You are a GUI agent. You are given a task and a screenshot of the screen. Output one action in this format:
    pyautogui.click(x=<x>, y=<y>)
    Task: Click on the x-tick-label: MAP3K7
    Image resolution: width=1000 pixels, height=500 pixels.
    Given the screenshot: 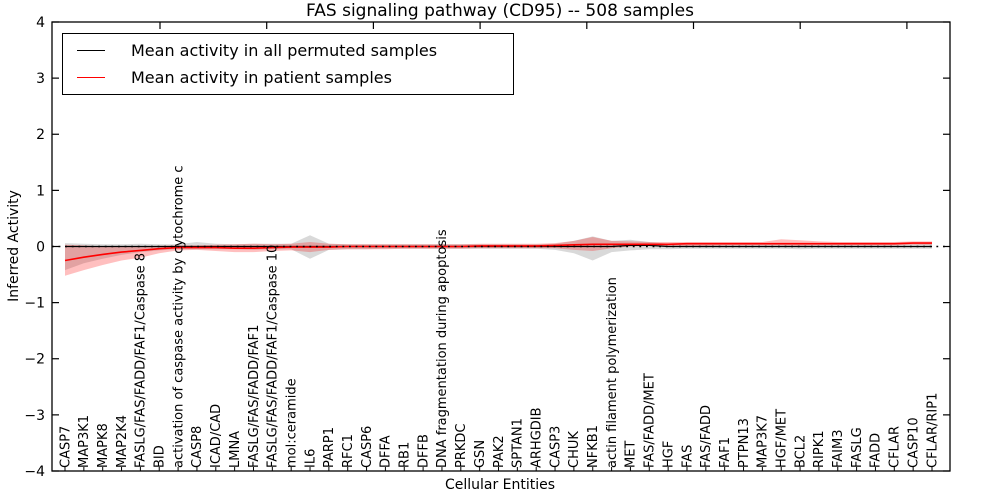 What is the action you would take?
    pyautogui.click(x=763, y=441)
    